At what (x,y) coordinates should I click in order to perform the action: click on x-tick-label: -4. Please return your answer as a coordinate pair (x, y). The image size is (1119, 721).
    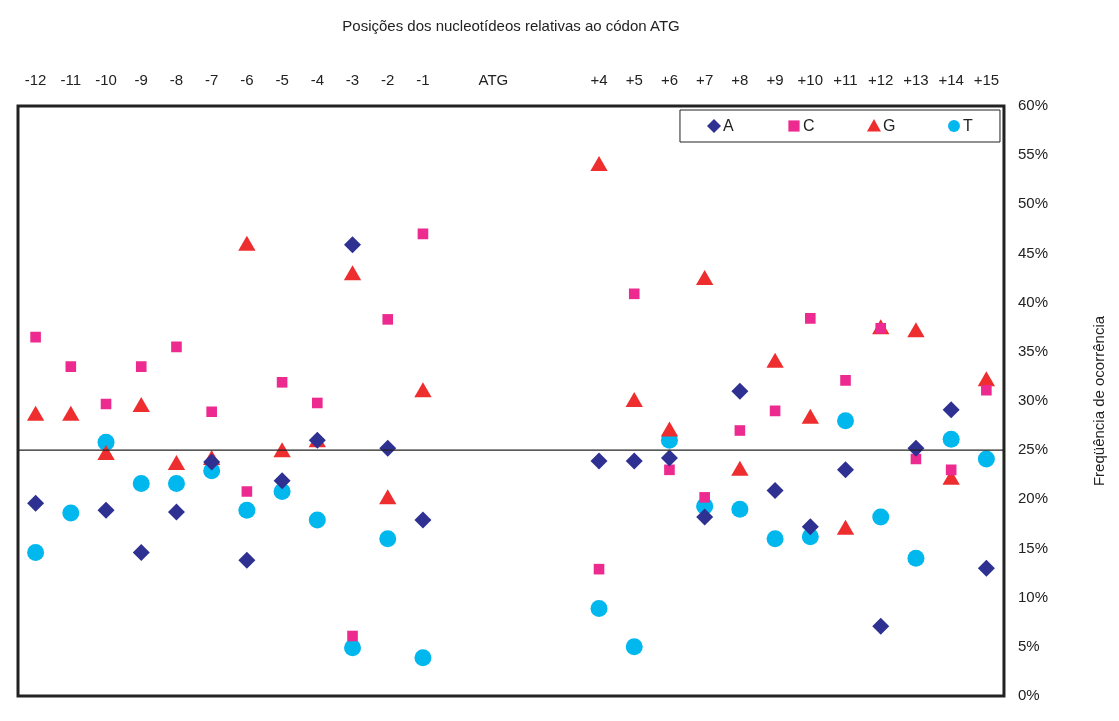
    Looking at the image, I should click on (317, 80).